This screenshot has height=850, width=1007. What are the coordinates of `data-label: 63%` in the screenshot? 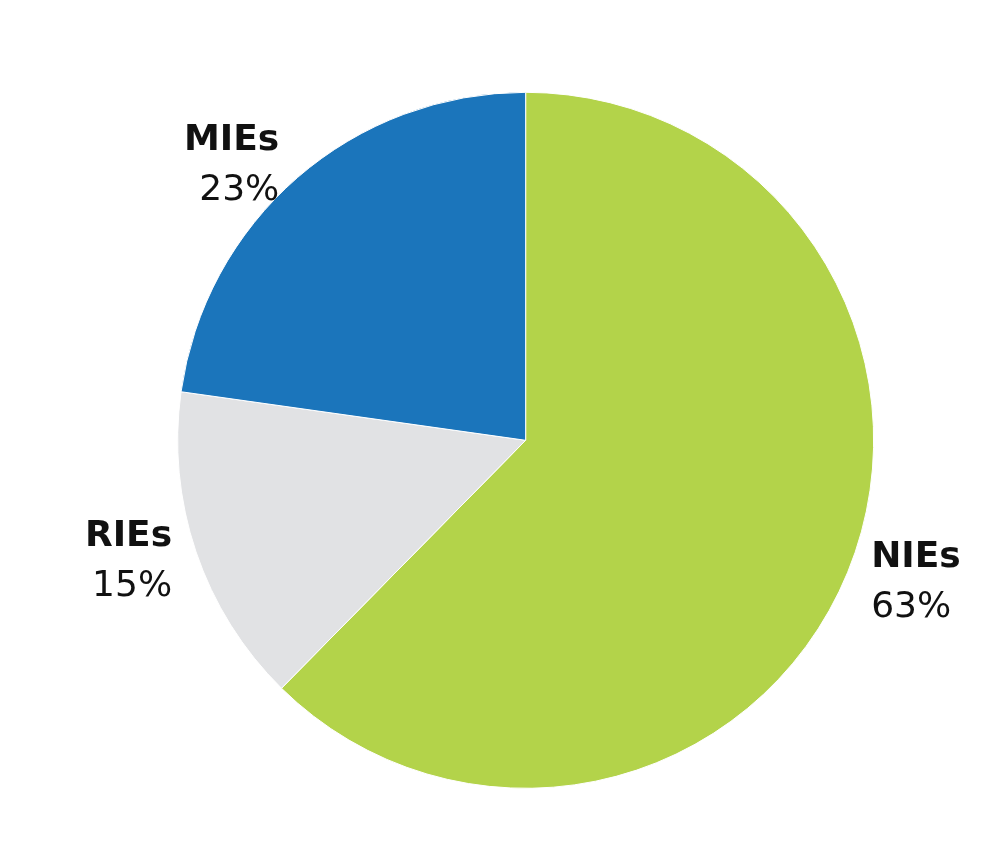 It's located at (911, 605).